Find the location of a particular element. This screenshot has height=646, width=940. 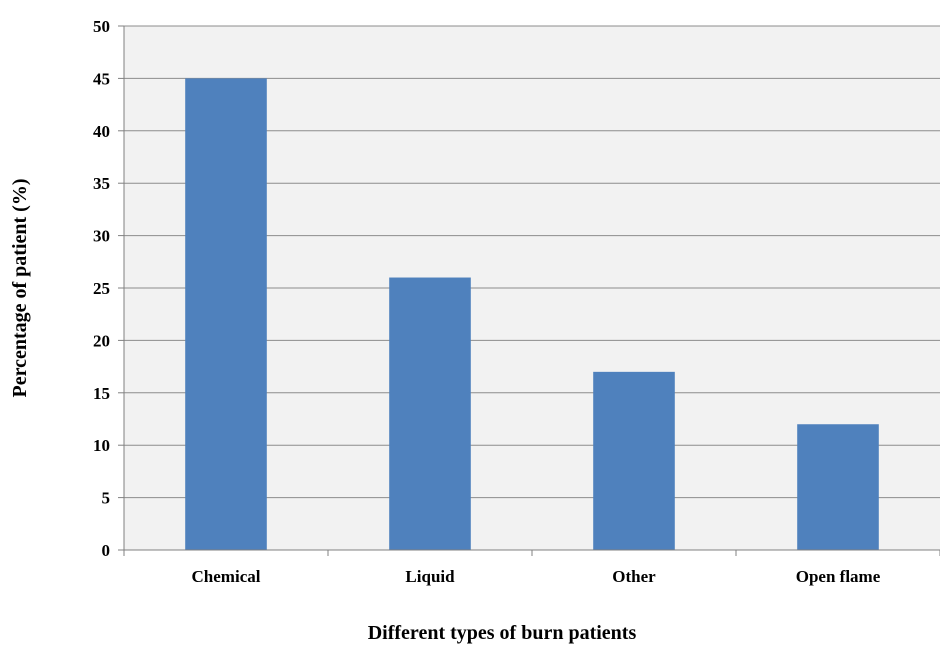

bar-other is located at coordinates (634, 460).